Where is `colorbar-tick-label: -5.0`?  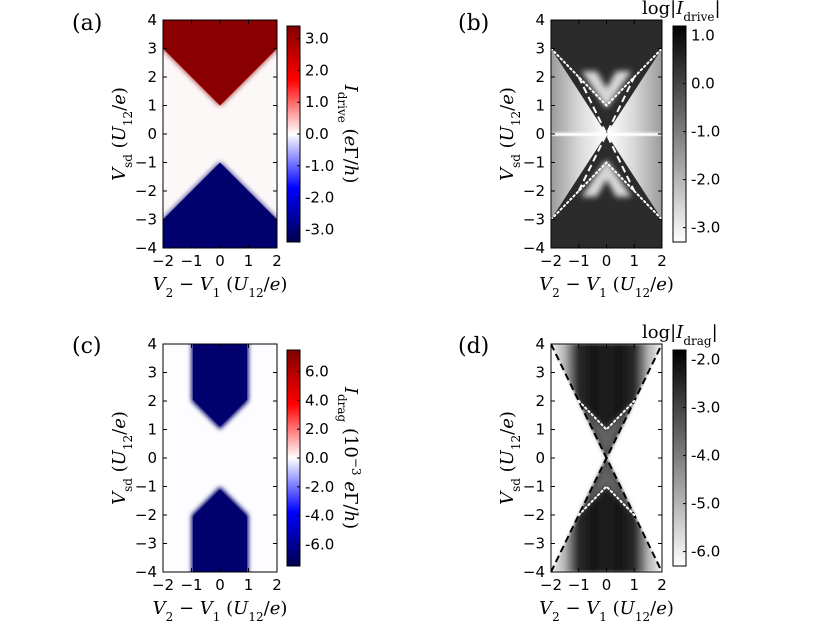 colorbar-tick-label: -5.0 is located at coordinates (705, 504).